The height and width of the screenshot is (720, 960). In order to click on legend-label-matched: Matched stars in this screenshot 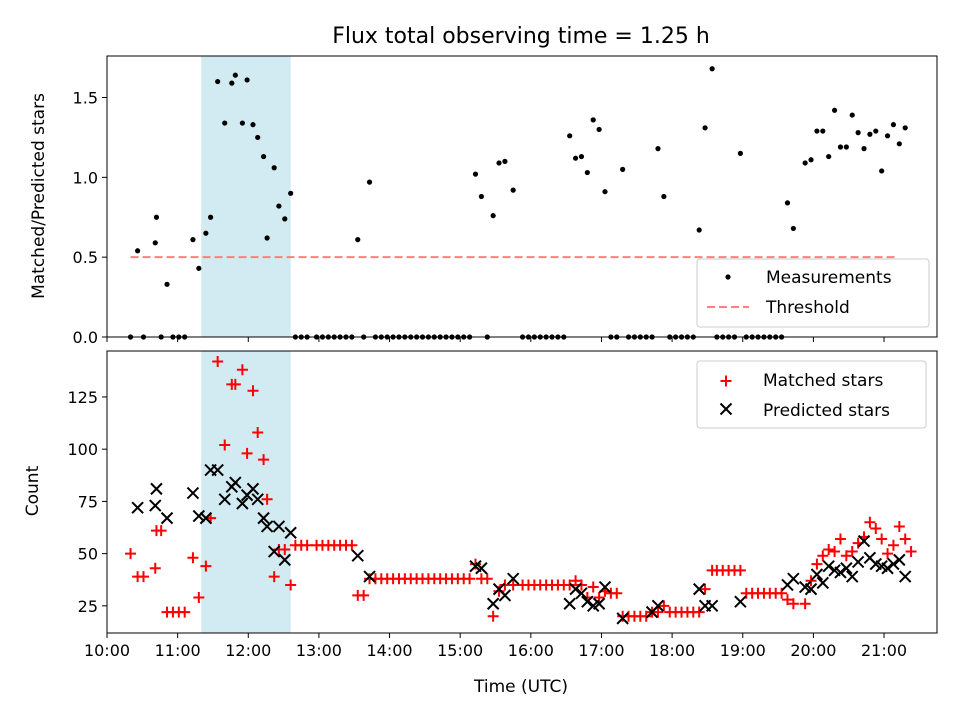, I will do `click(823, 381)`.